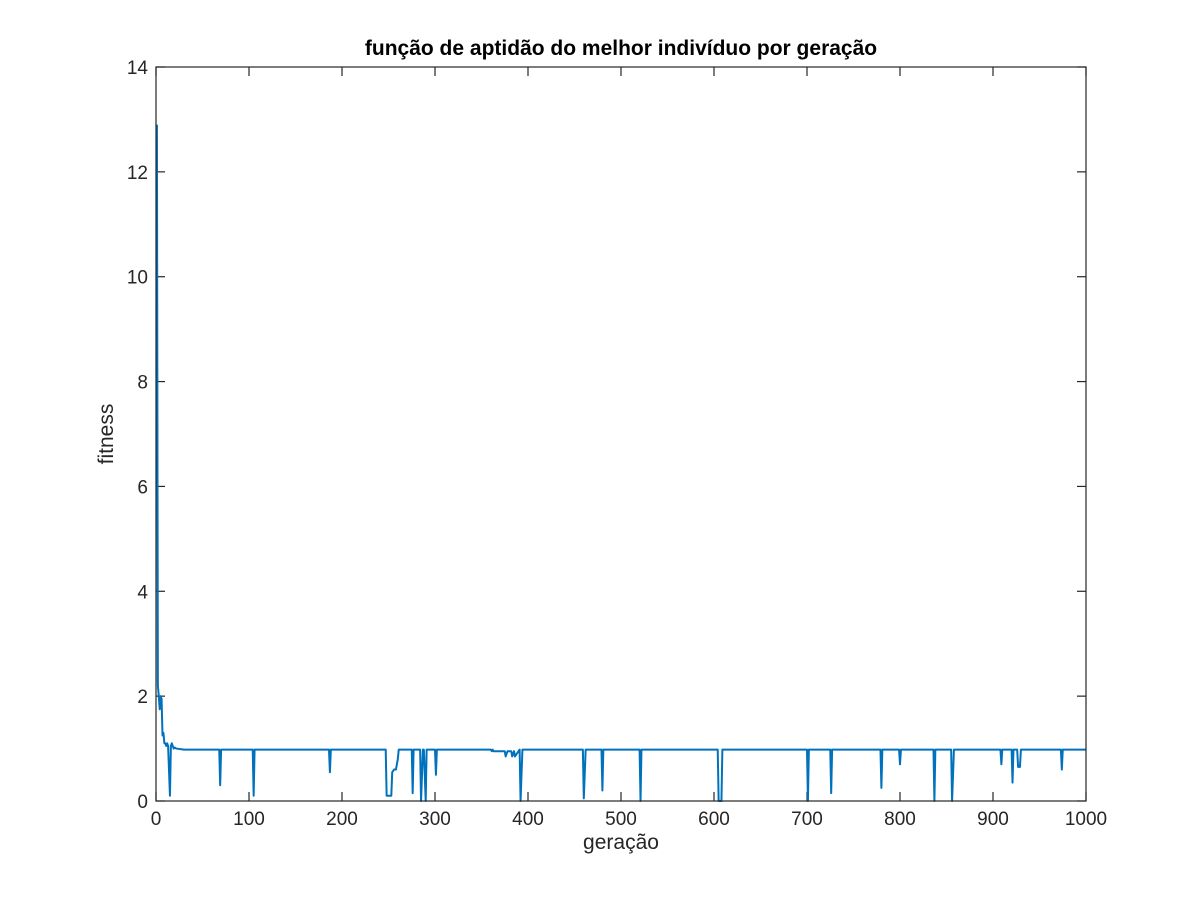 This screenshot has width=1200, height=900. I want to click on x-tick-label: 600, so click(714, 819).